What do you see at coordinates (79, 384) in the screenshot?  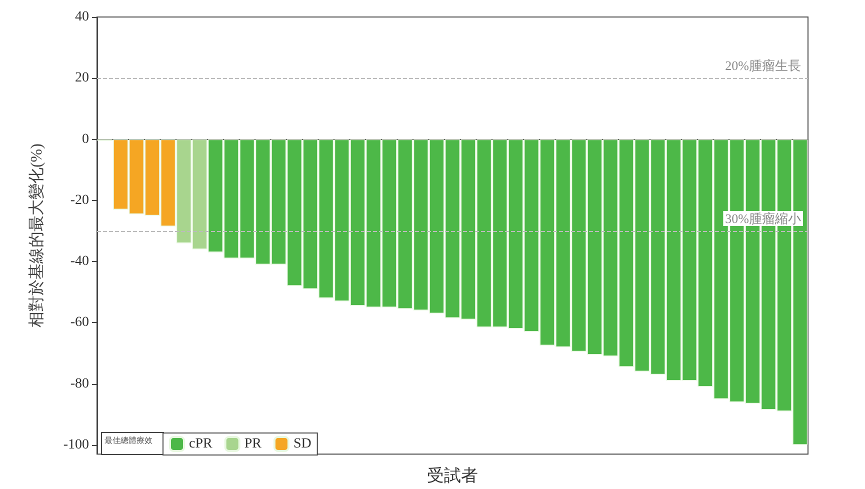 I see `y-tick-label: -80` at bounding box center [79, 384].